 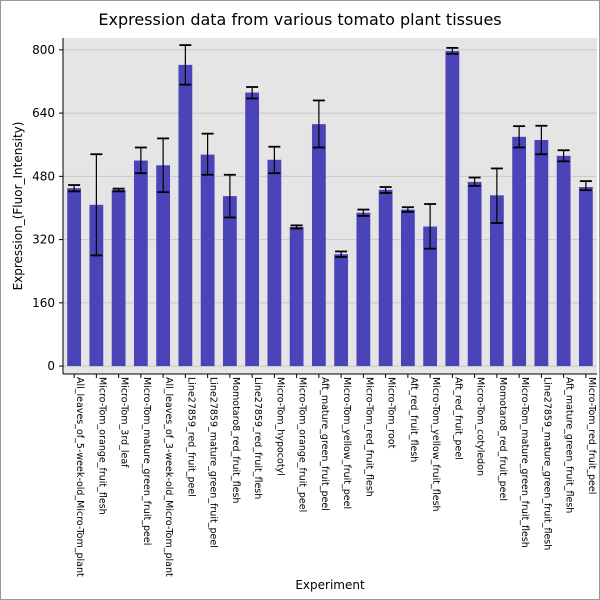 What do you see at coordinates (213, 462) in the screenshot?
I see `x-tick-label: Line27859_mature_green_fruit_peel` at bounding box center [213, 462].